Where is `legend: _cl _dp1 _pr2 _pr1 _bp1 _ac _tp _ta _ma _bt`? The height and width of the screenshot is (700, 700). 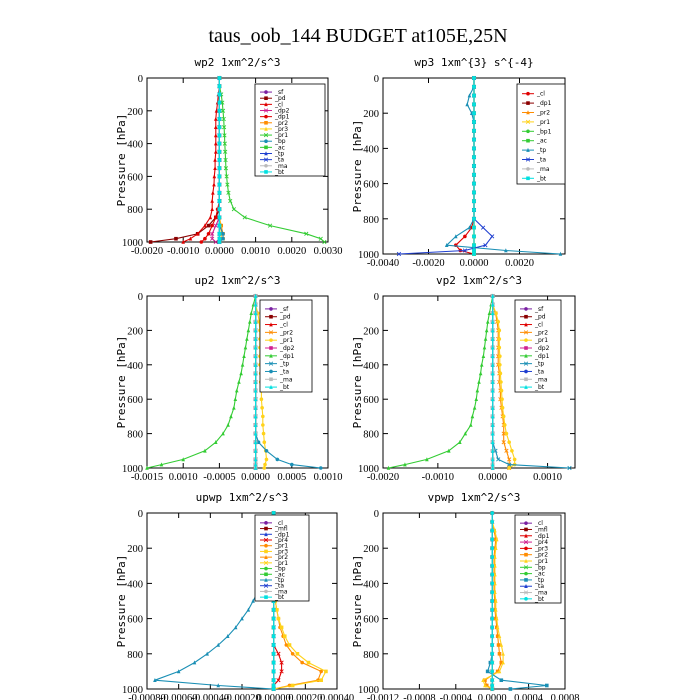
legend: _cl _dp1 _pr2 _pr1 _bp1 _ac _tp _ta _ma _bt is located at coordinates (541, 134).